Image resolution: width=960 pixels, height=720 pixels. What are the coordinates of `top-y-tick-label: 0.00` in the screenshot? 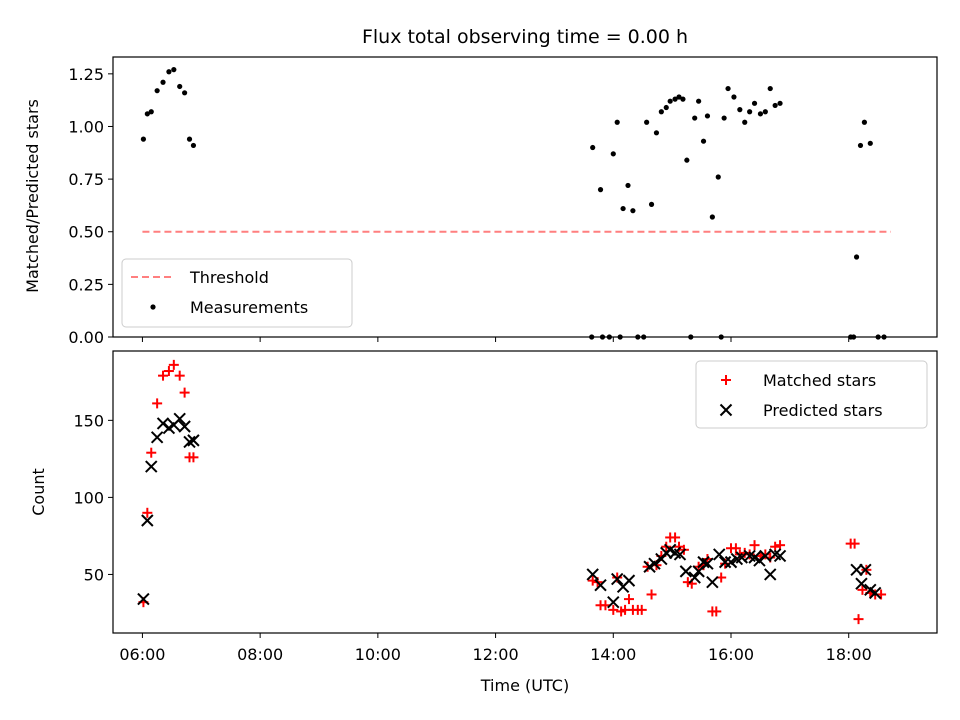 It's located at (86, 337).